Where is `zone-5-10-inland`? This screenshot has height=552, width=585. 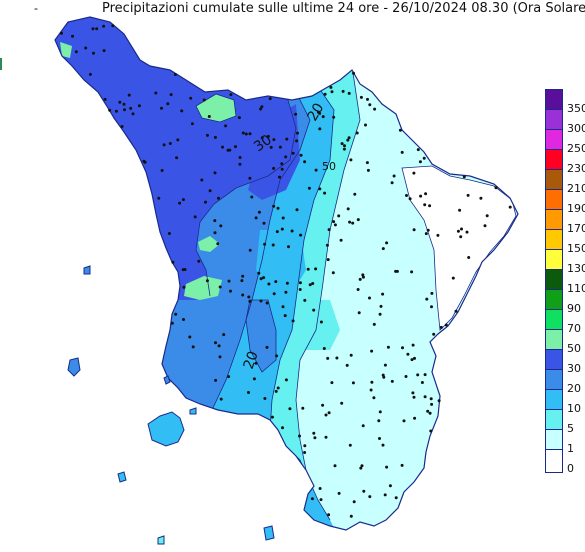
zone-5-10-inland is located at coordinates (318, 325).